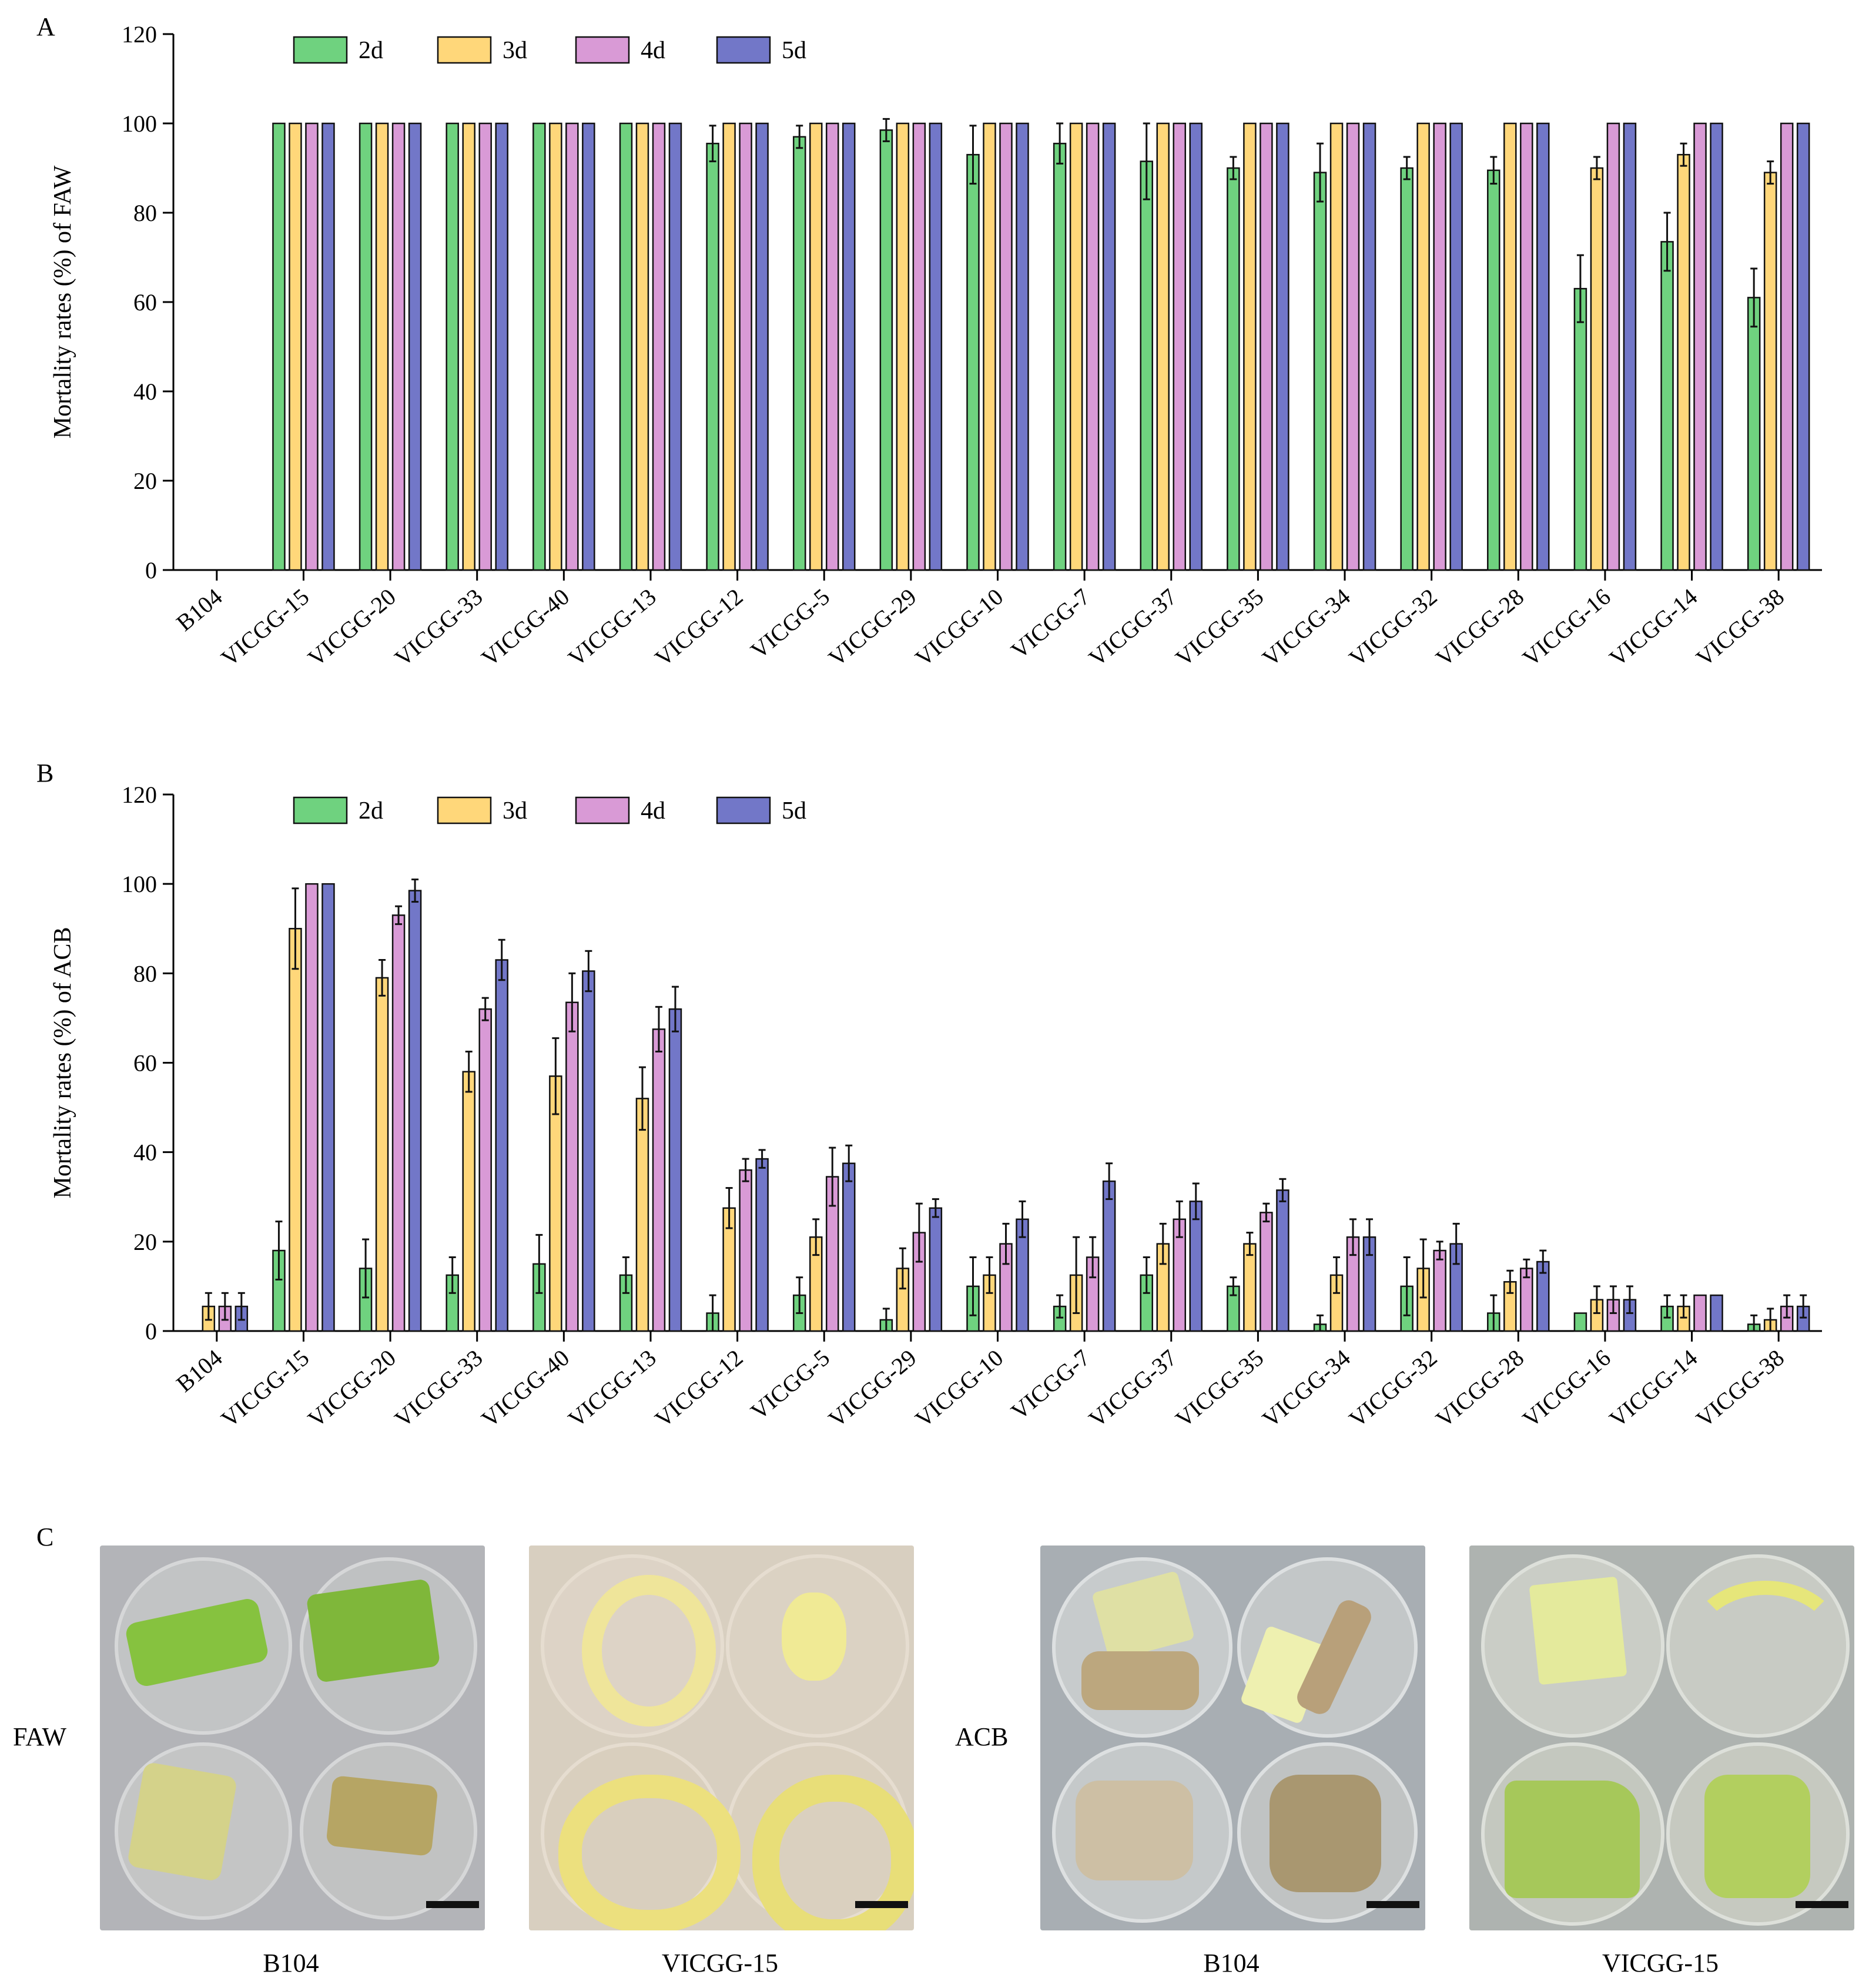 The image size is (1869, 1988). Describe the element at coordinates (45, 1537) in the screenshot. I see `panel-letter-c: C` at that location.